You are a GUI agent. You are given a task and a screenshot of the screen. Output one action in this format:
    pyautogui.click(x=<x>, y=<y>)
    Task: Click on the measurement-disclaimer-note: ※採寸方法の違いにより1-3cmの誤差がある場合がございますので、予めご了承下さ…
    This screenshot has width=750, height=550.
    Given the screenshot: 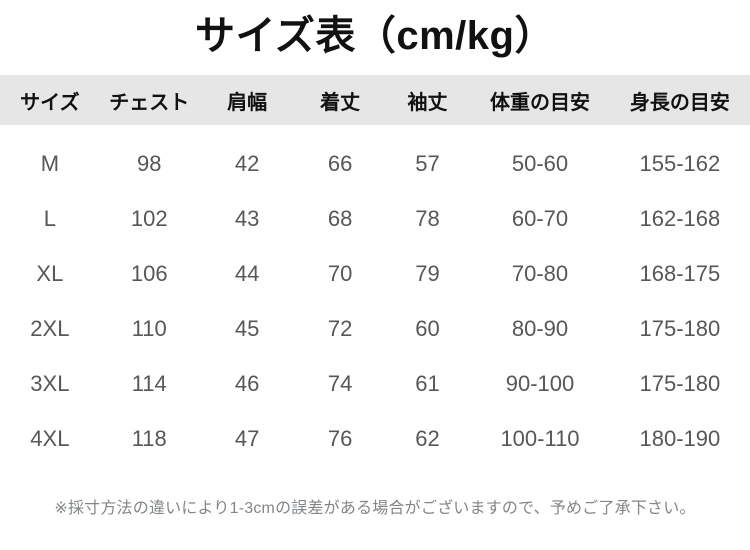 What is the action you would take?
    pyautogui.click(x=375, y=508)
    